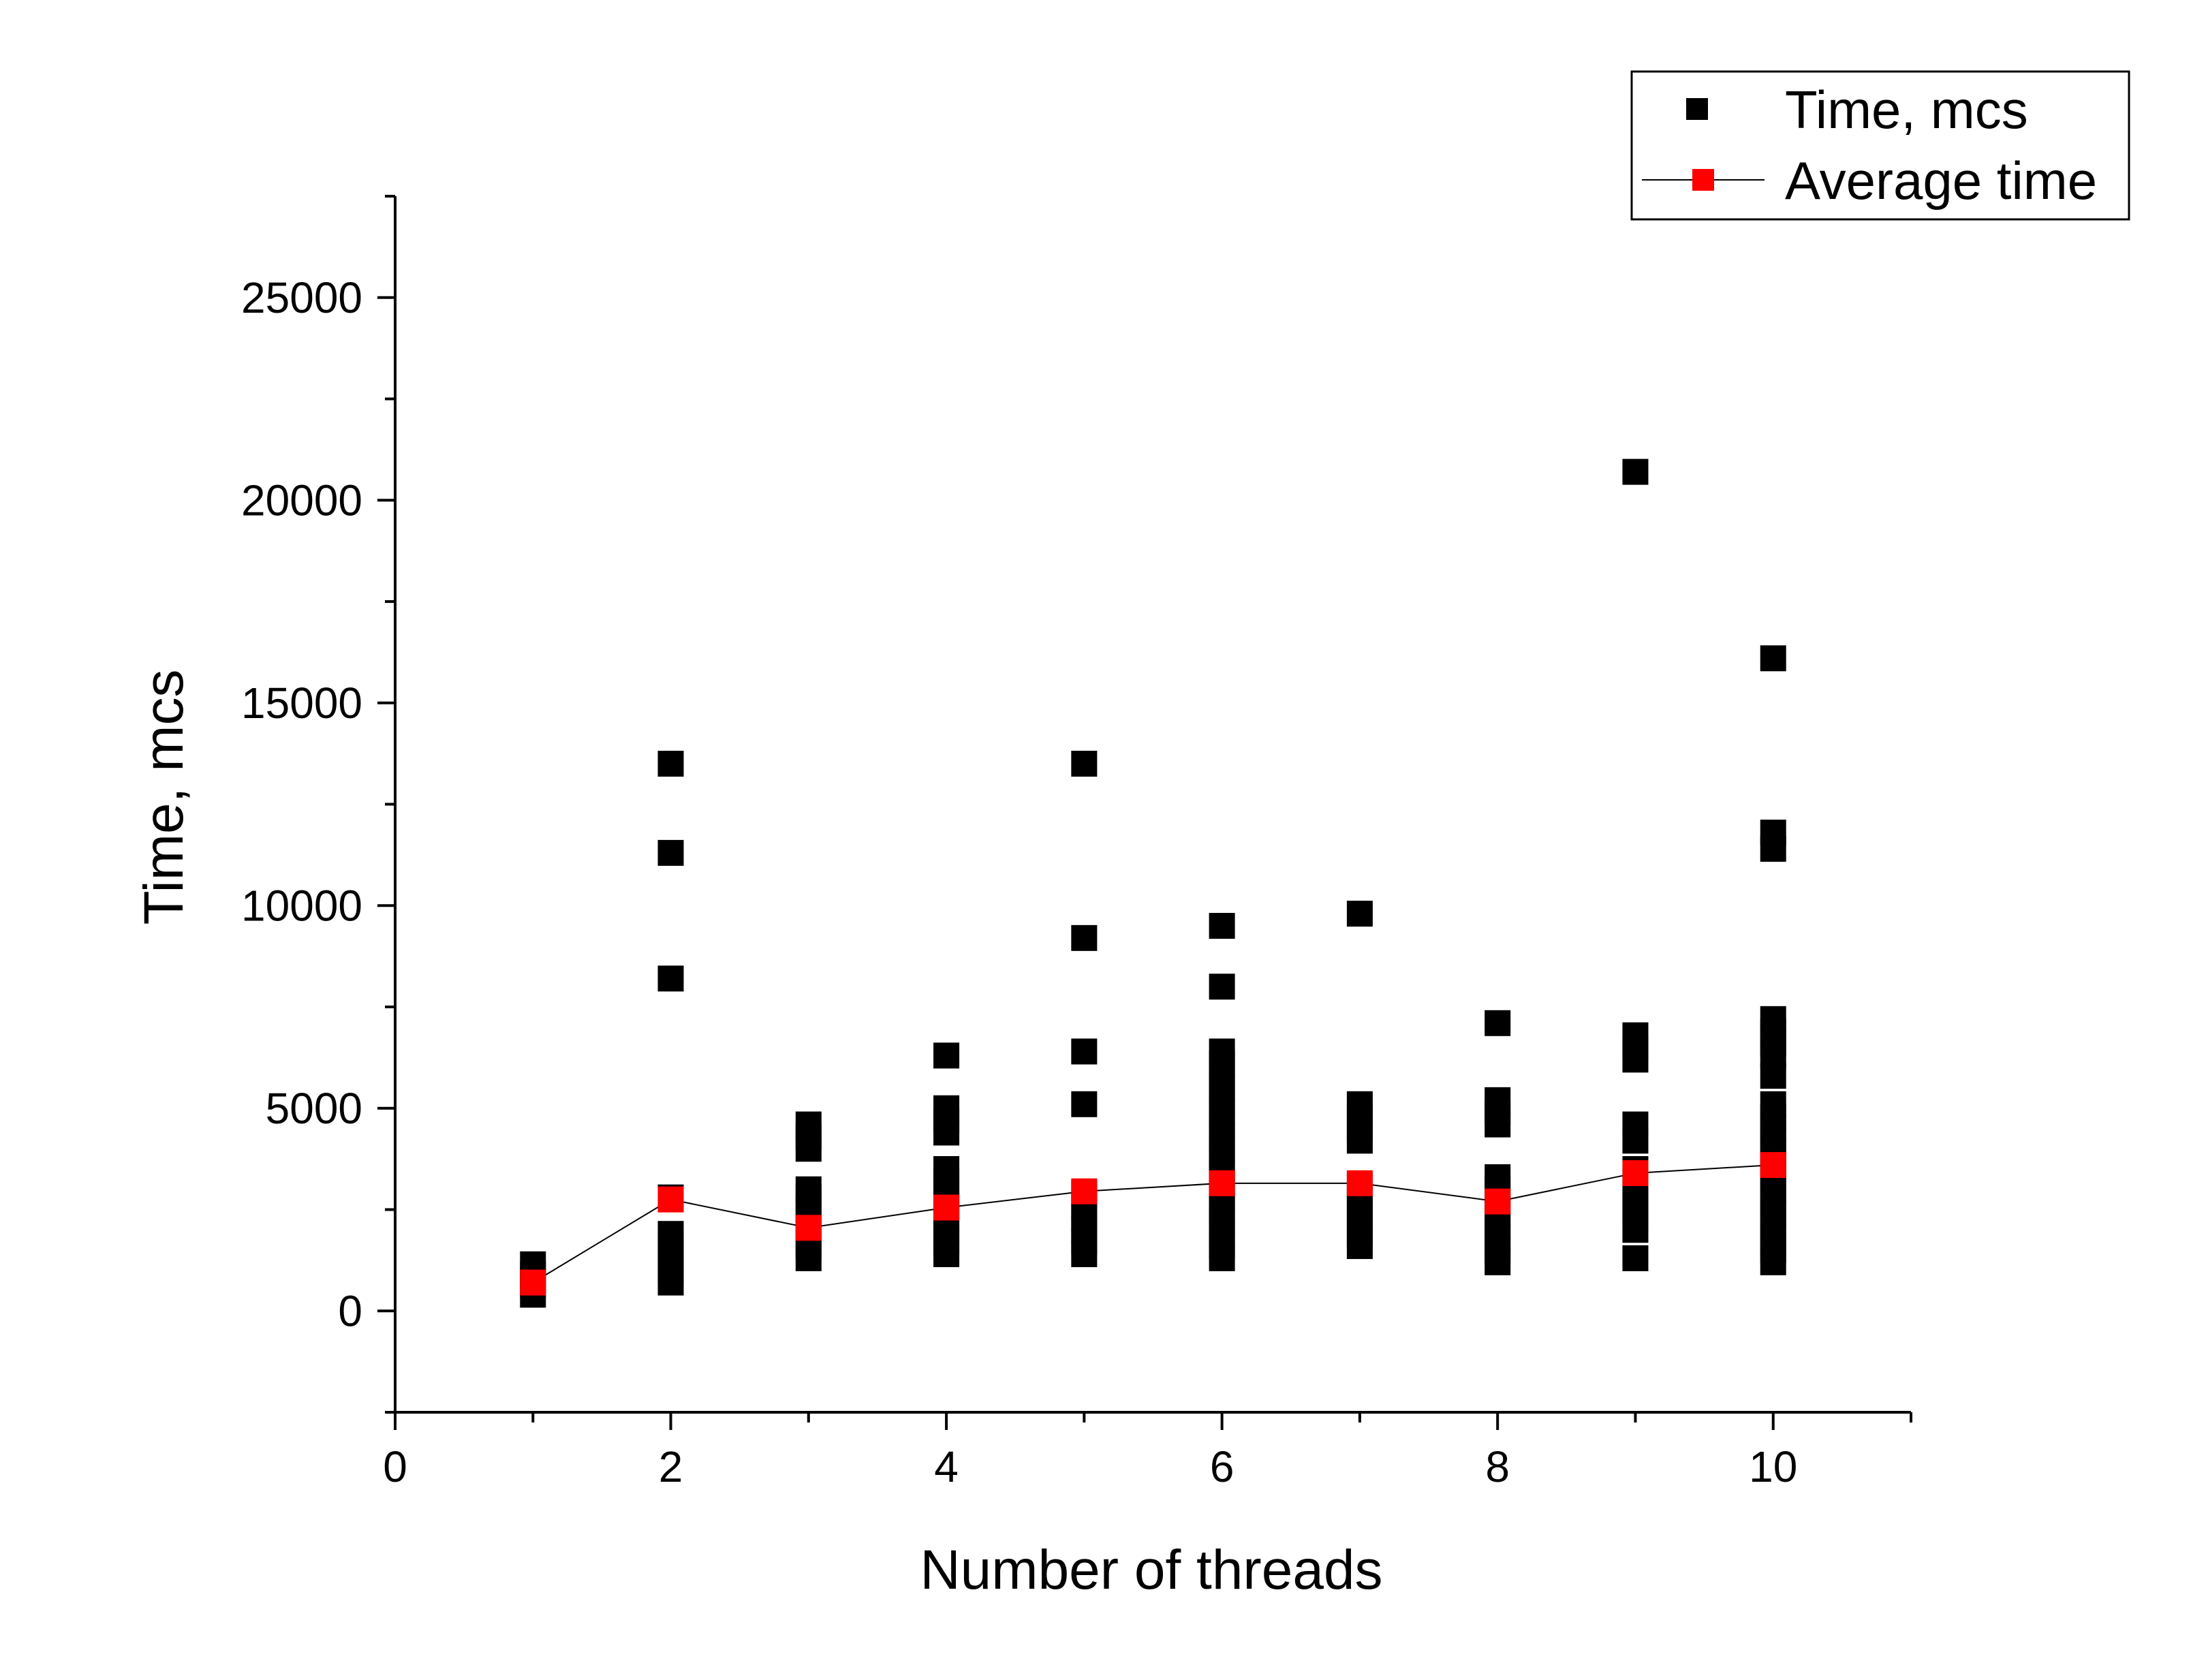 Image resolution: width=2191 pixels, height=1680 pixels. Describe the element at coordinates (1941, 181) in the screenshot. I see `legend-label-average: Average time` at that location.